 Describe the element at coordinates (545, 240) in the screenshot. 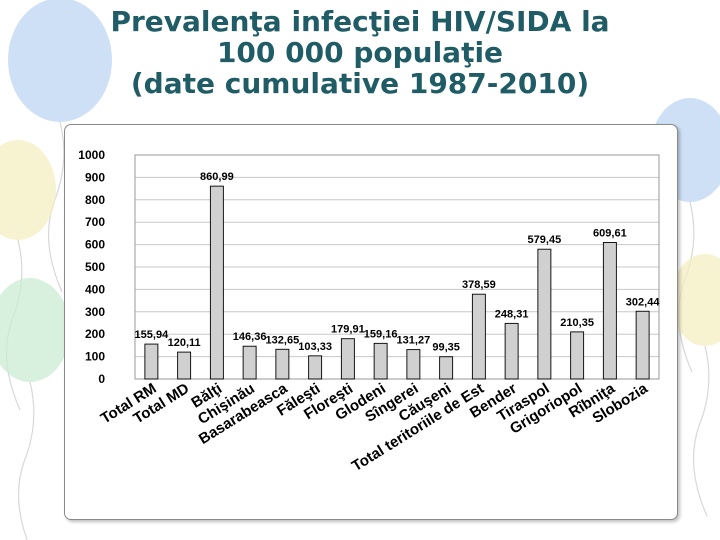

I see `data-label: 579,45` at that location.